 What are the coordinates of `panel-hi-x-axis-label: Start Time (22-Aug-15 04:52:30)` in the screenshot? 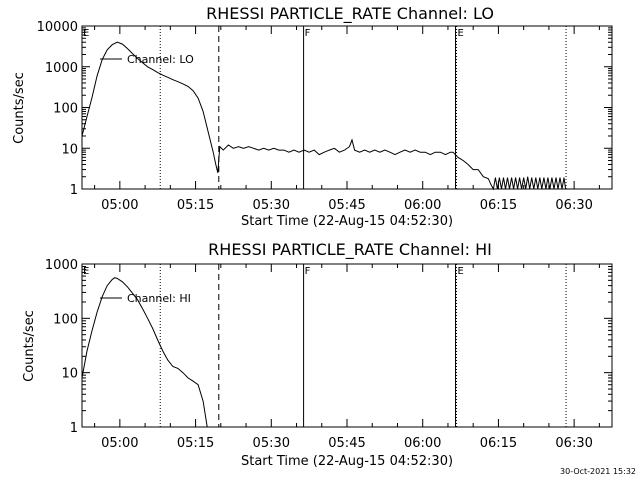 It's located at (347, 461).